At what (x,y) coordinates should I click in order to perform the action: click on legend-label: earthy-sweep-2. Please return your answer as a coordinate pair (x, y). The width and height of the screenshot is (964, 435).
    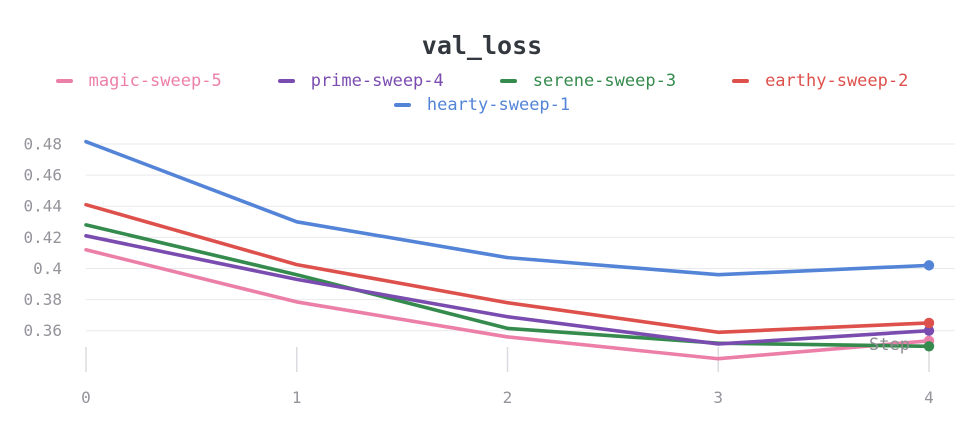
    Looking at the image, I should click on (837, 81).